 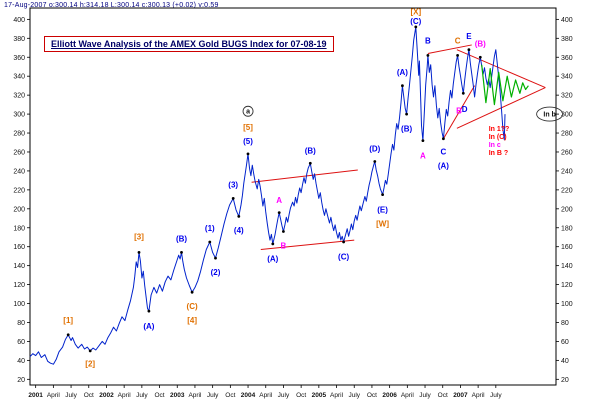 I want to click on wave-label: [4], so click(x=192, y=320).